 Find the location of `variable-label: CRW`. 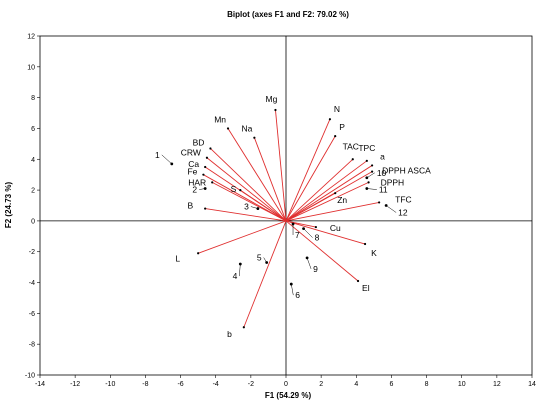

variable-label: CRW is located at coordinates (191, 153).